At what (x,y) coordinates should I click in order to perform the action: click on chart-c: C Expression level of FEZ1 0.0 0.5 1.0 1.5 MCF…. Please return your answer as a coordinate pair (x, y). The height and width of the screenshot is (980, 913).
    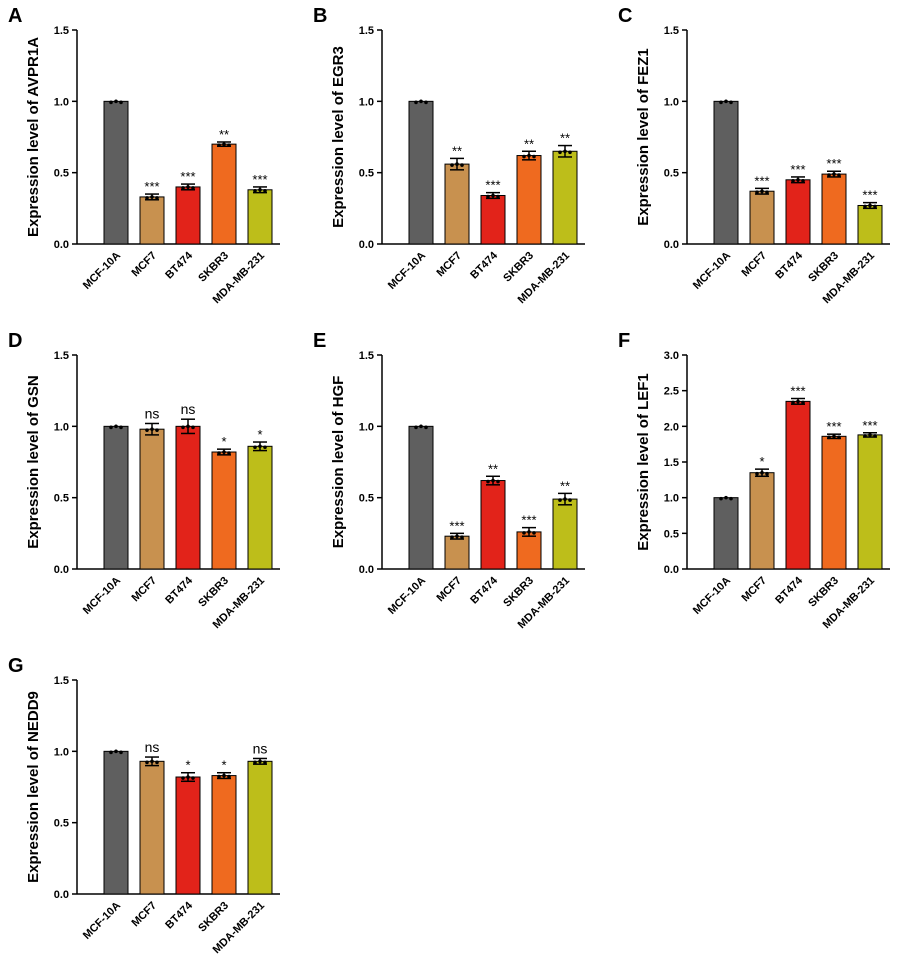
    Looking at the image, I should click on (754, 155).